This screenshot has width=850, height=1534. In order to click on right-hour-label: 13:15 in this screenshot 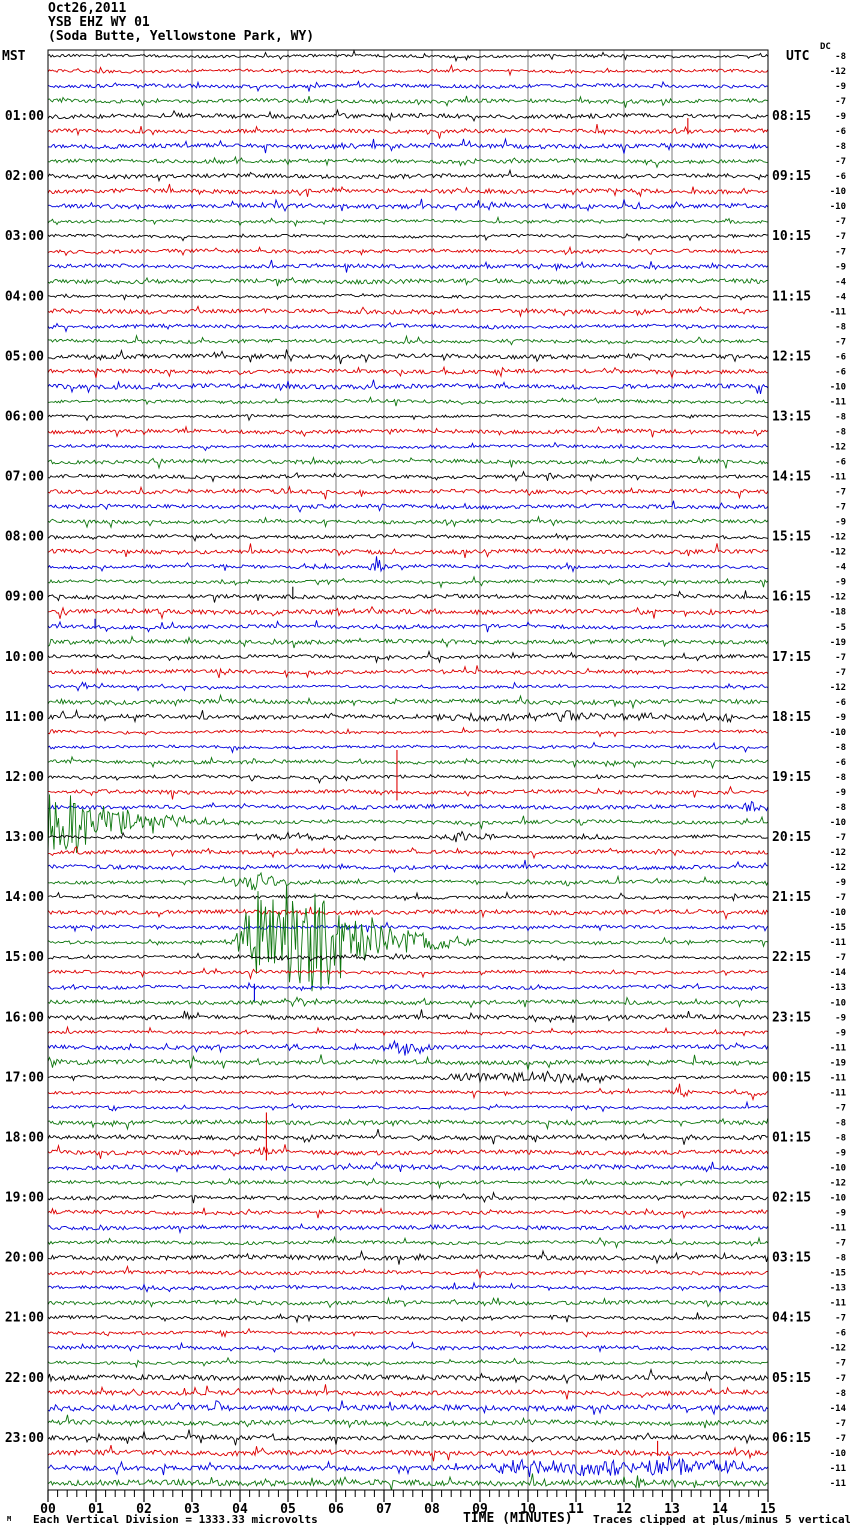, I will do `click(791, 416)`.